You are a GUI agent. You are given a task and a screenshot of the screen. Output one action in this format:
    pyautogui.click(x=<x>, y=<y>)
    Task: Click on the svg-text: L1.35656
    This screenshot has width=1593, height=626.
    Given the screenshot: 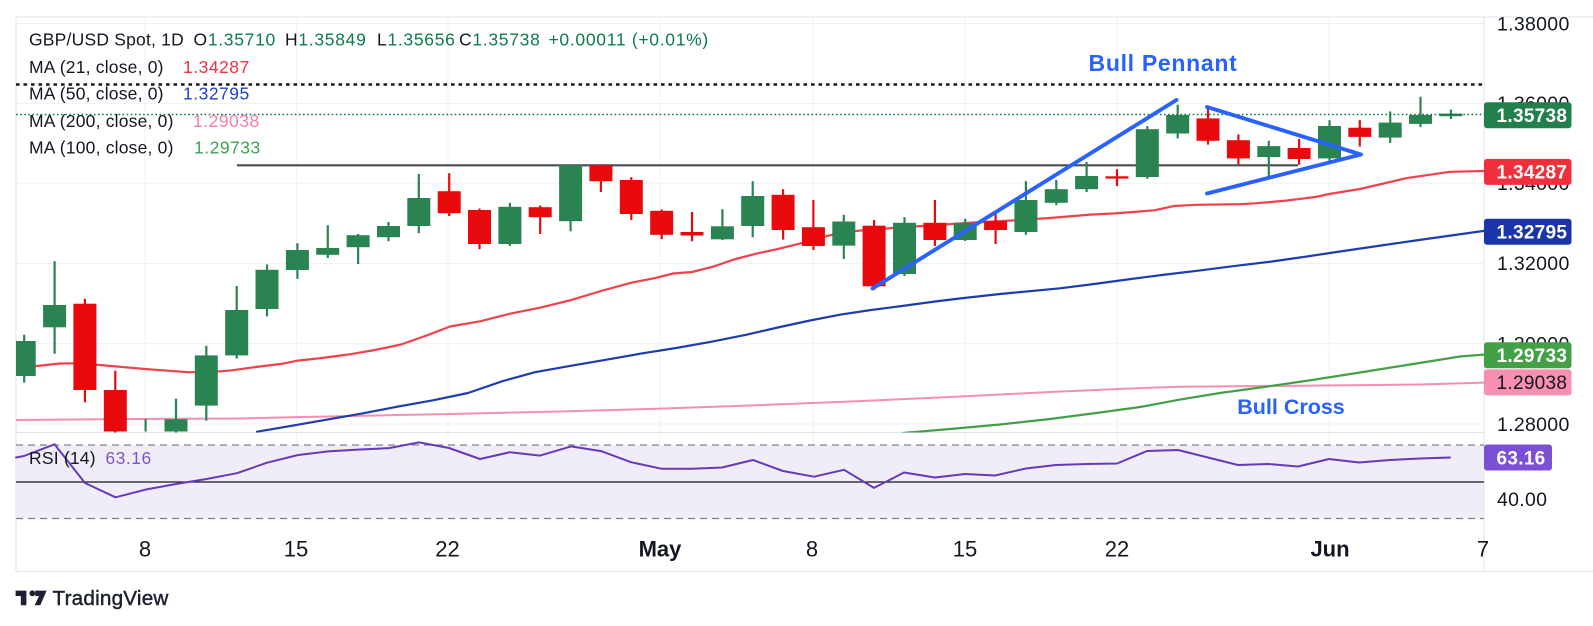 What is the action you would take?
    pyautogui.click(x=416, y=40)
    